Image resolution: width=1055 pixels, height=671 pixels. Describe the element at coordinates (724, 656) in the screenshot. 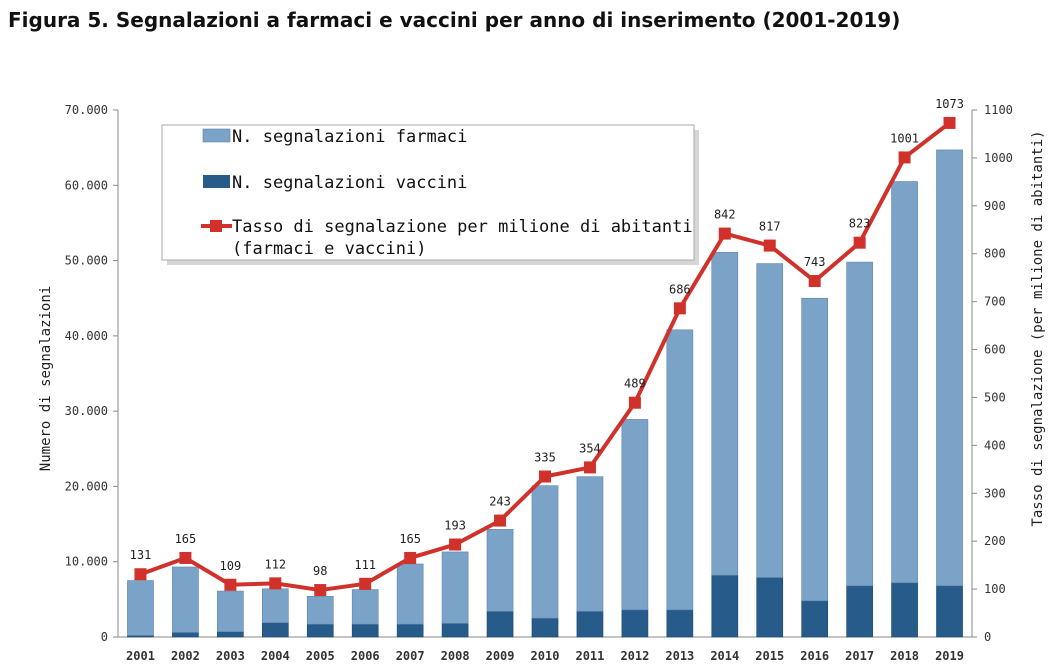

I see `x-tick-label: 2014` at that location.